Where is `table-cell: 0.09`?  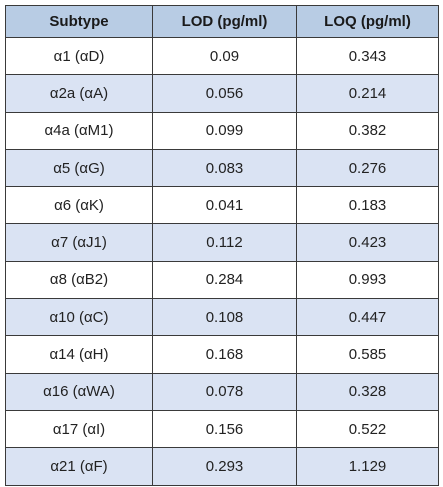 table-cell: 0.09 is located at coordinates (224, 56).